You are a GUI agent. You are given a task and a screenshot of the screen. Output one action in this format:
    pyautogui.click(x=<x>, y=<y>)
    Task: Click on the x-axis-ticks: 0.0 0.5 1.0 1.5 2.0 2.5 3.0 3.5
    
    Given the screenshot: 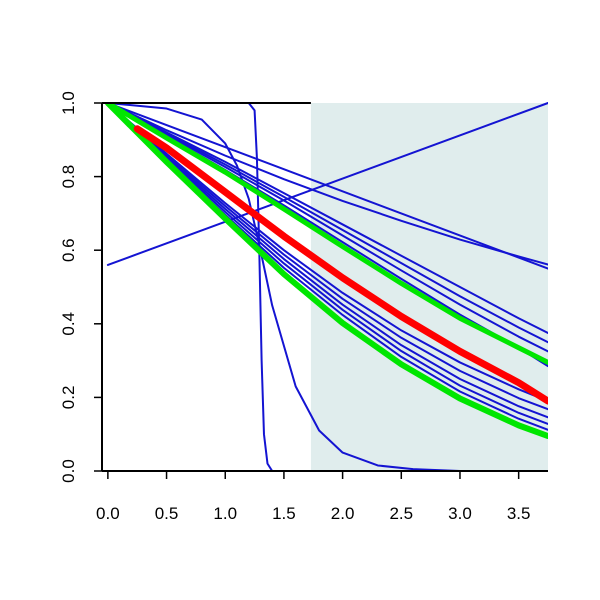 What is the action you would take?
    pyautogui.click(x=313, y=497)
    